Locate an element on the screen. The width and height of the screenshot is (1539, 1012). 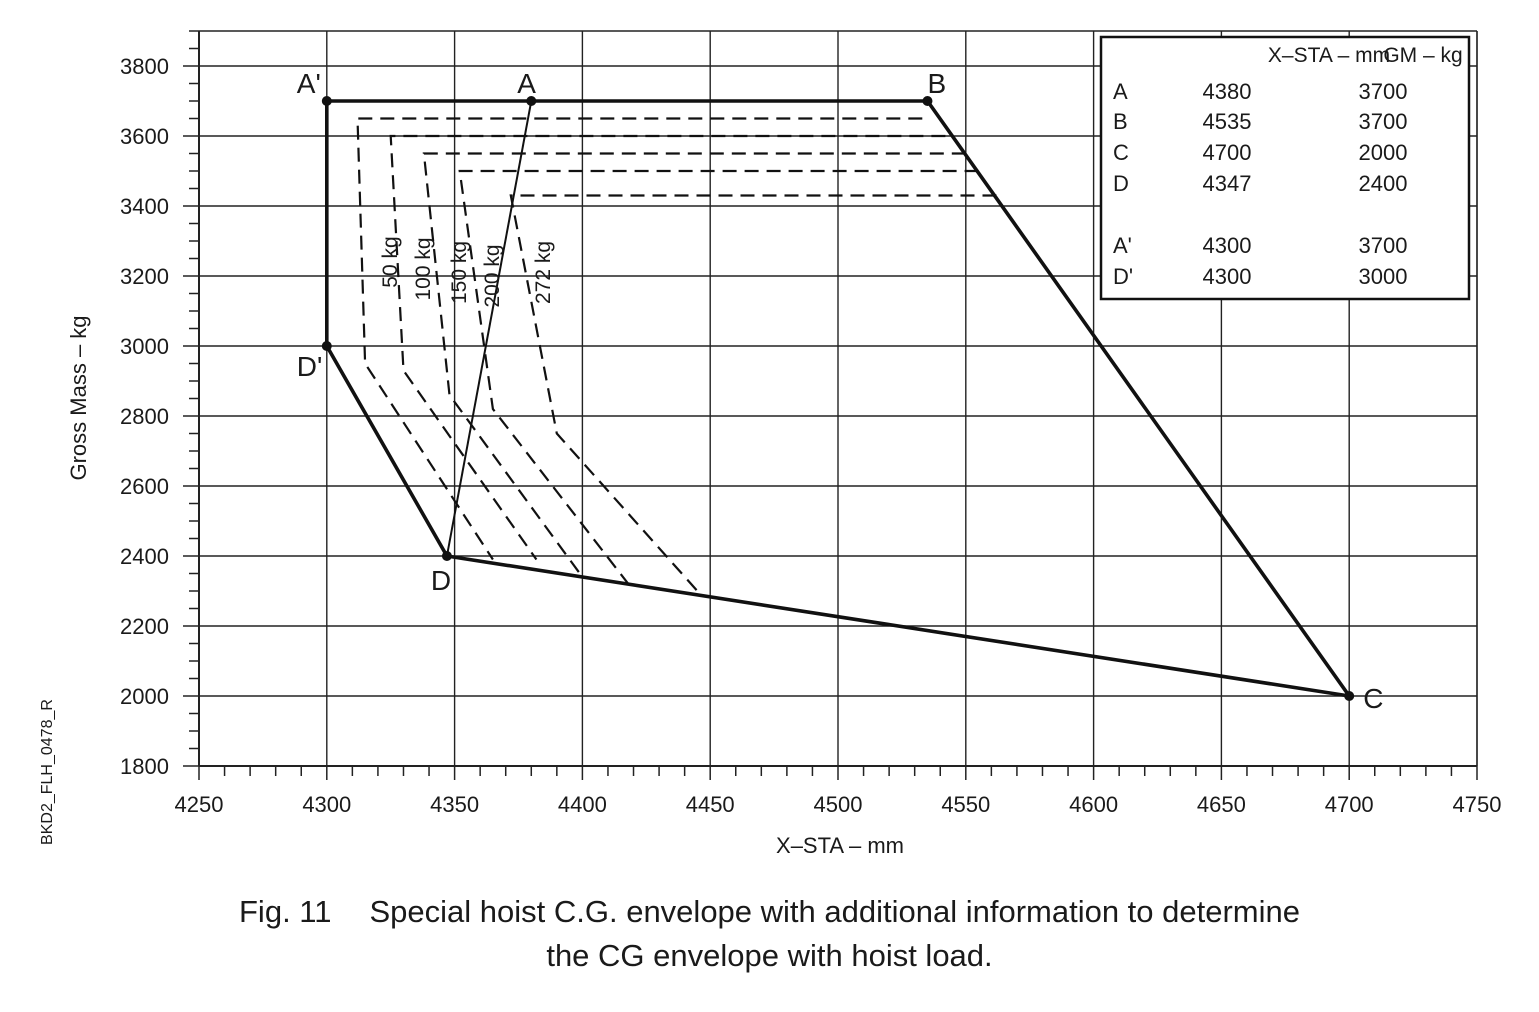
caption-line-2: the CG envelope with hoist load. is located at coordinates (769, 955).